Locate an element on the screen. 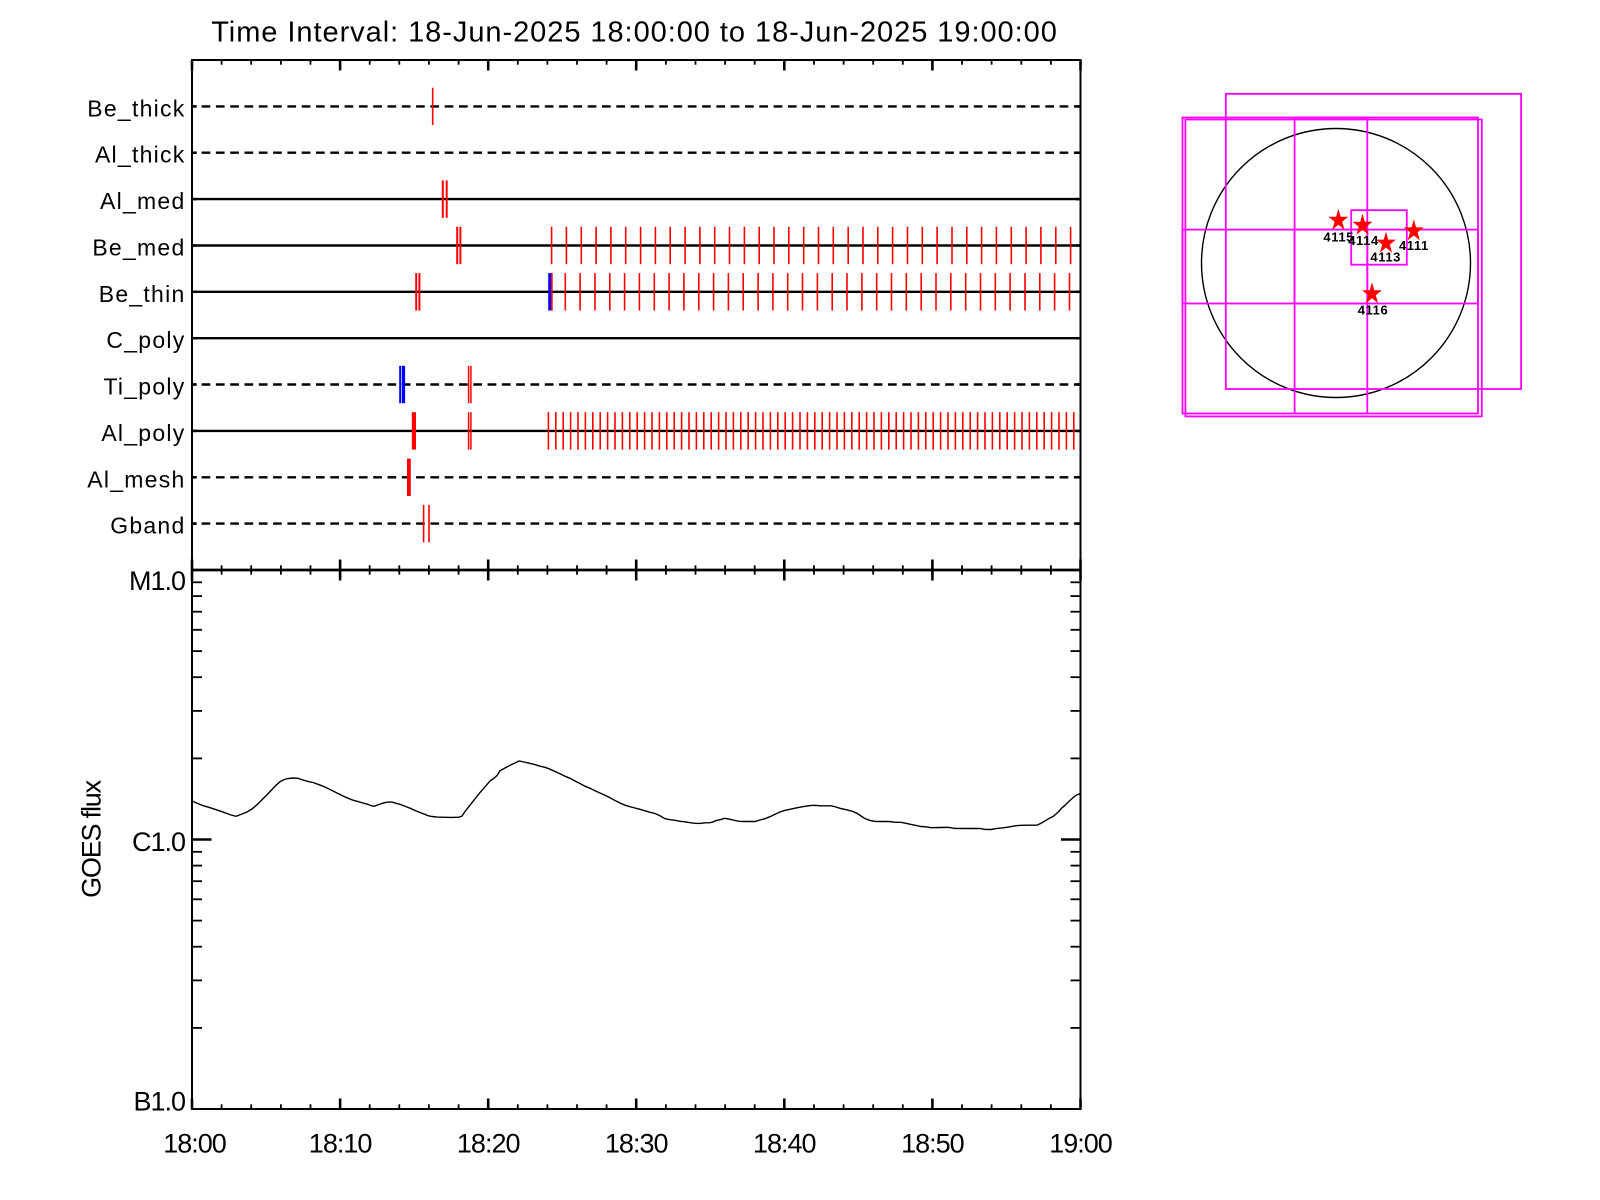  svg-text: Be_med is located at coordinates (138, 248).